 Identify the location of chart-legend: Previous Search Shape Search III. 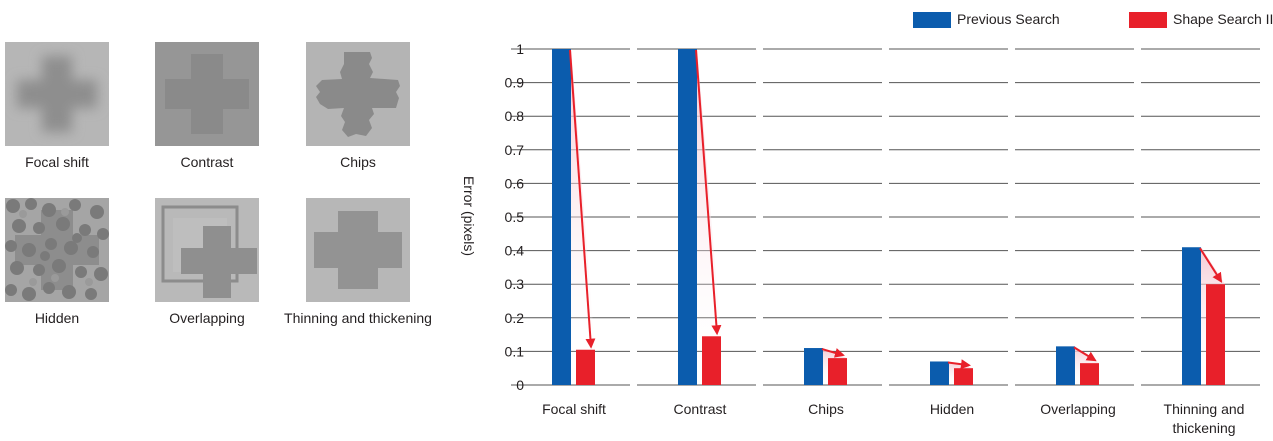
(1093, 20).